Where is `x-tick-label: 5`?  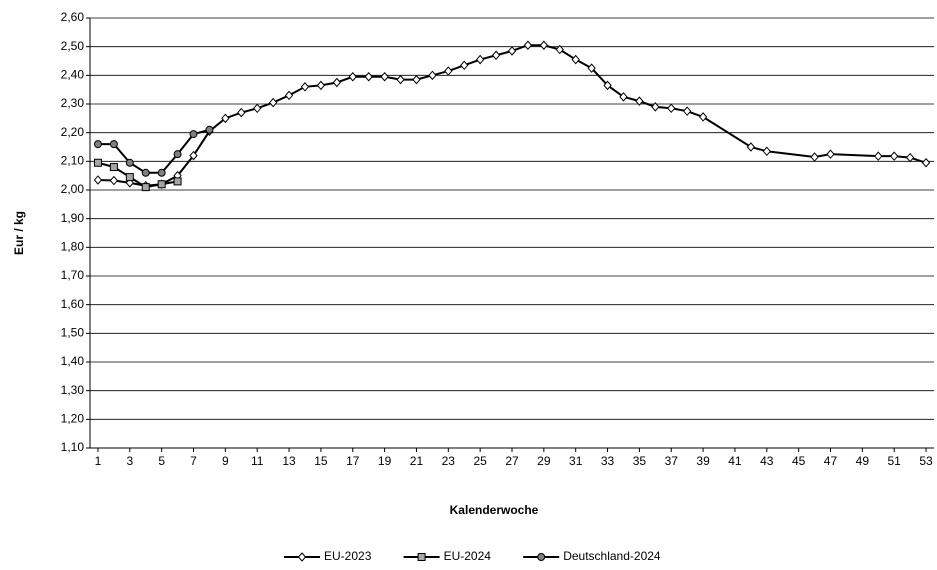
x-tick-label: 5 is located at coordinates (161, 461).